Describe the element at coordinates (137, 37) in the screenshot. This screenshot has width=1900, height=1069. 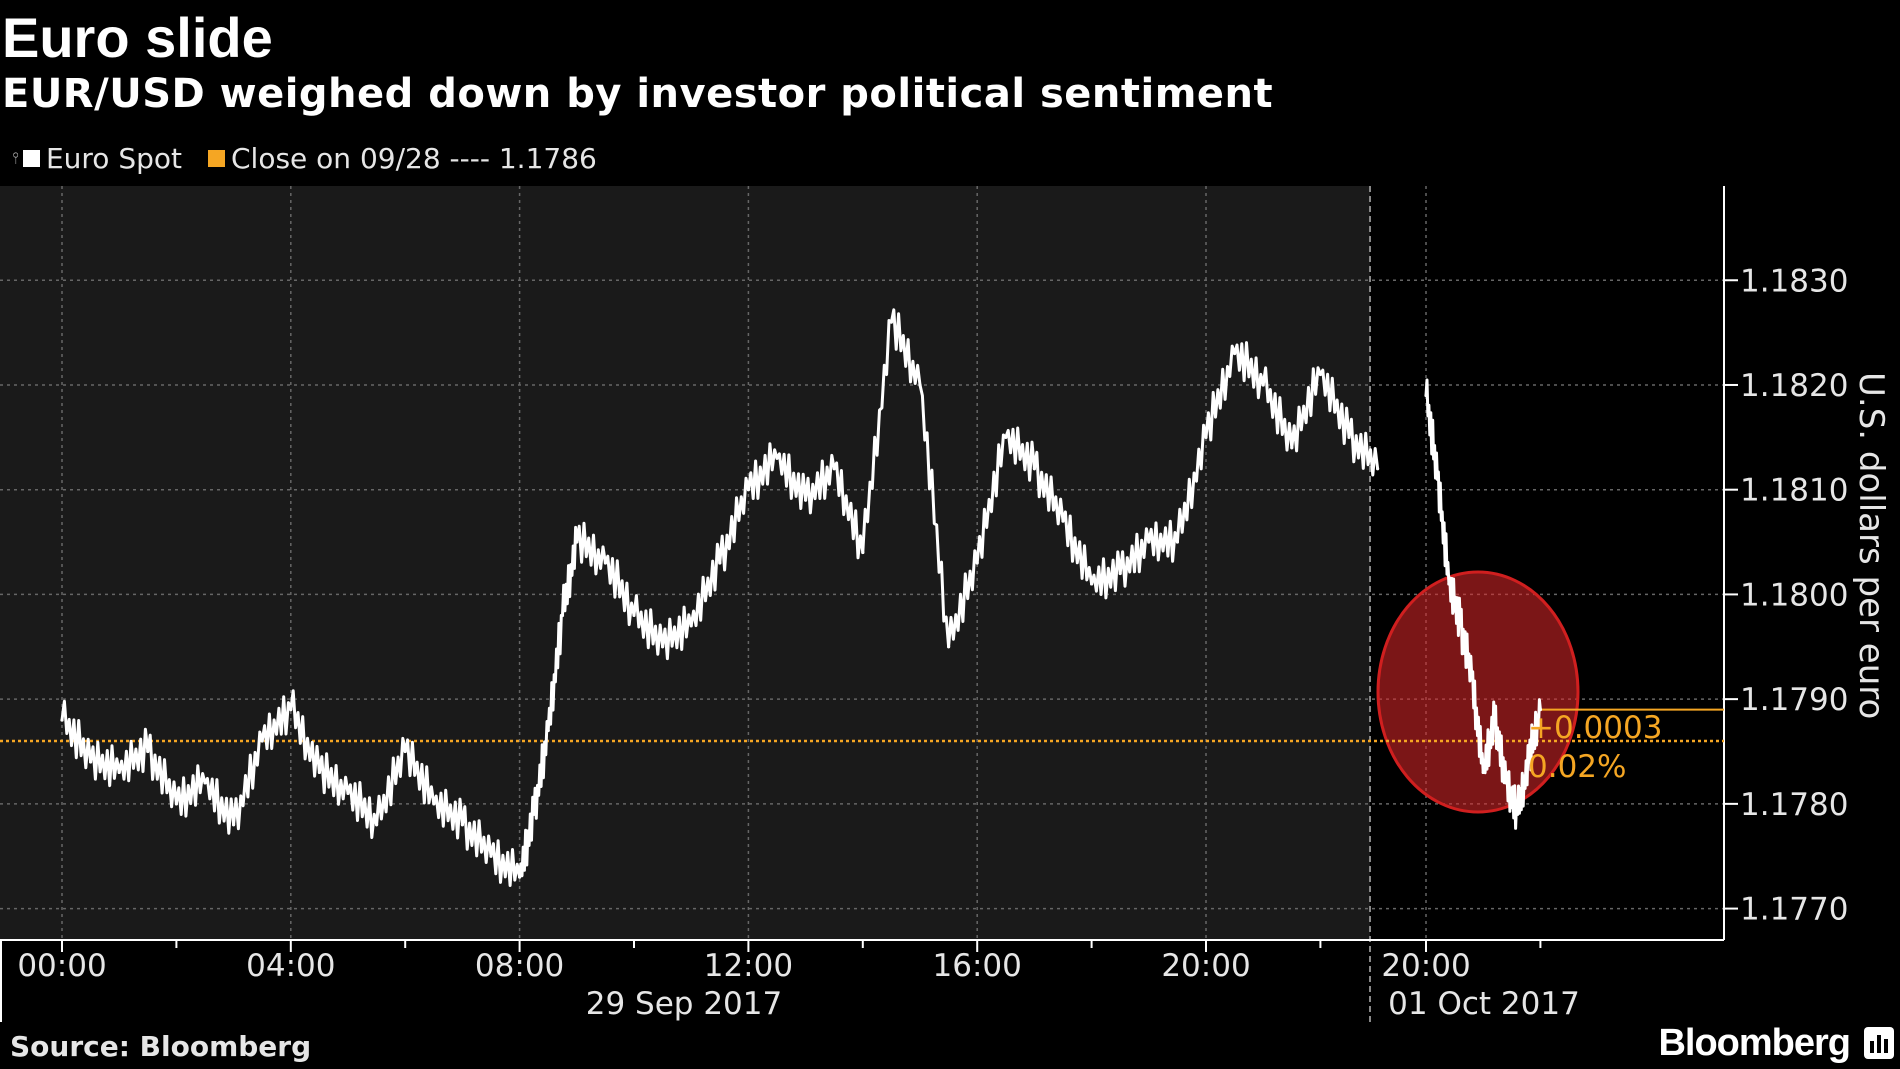
I see `chart-title: Euro slide` at that location.